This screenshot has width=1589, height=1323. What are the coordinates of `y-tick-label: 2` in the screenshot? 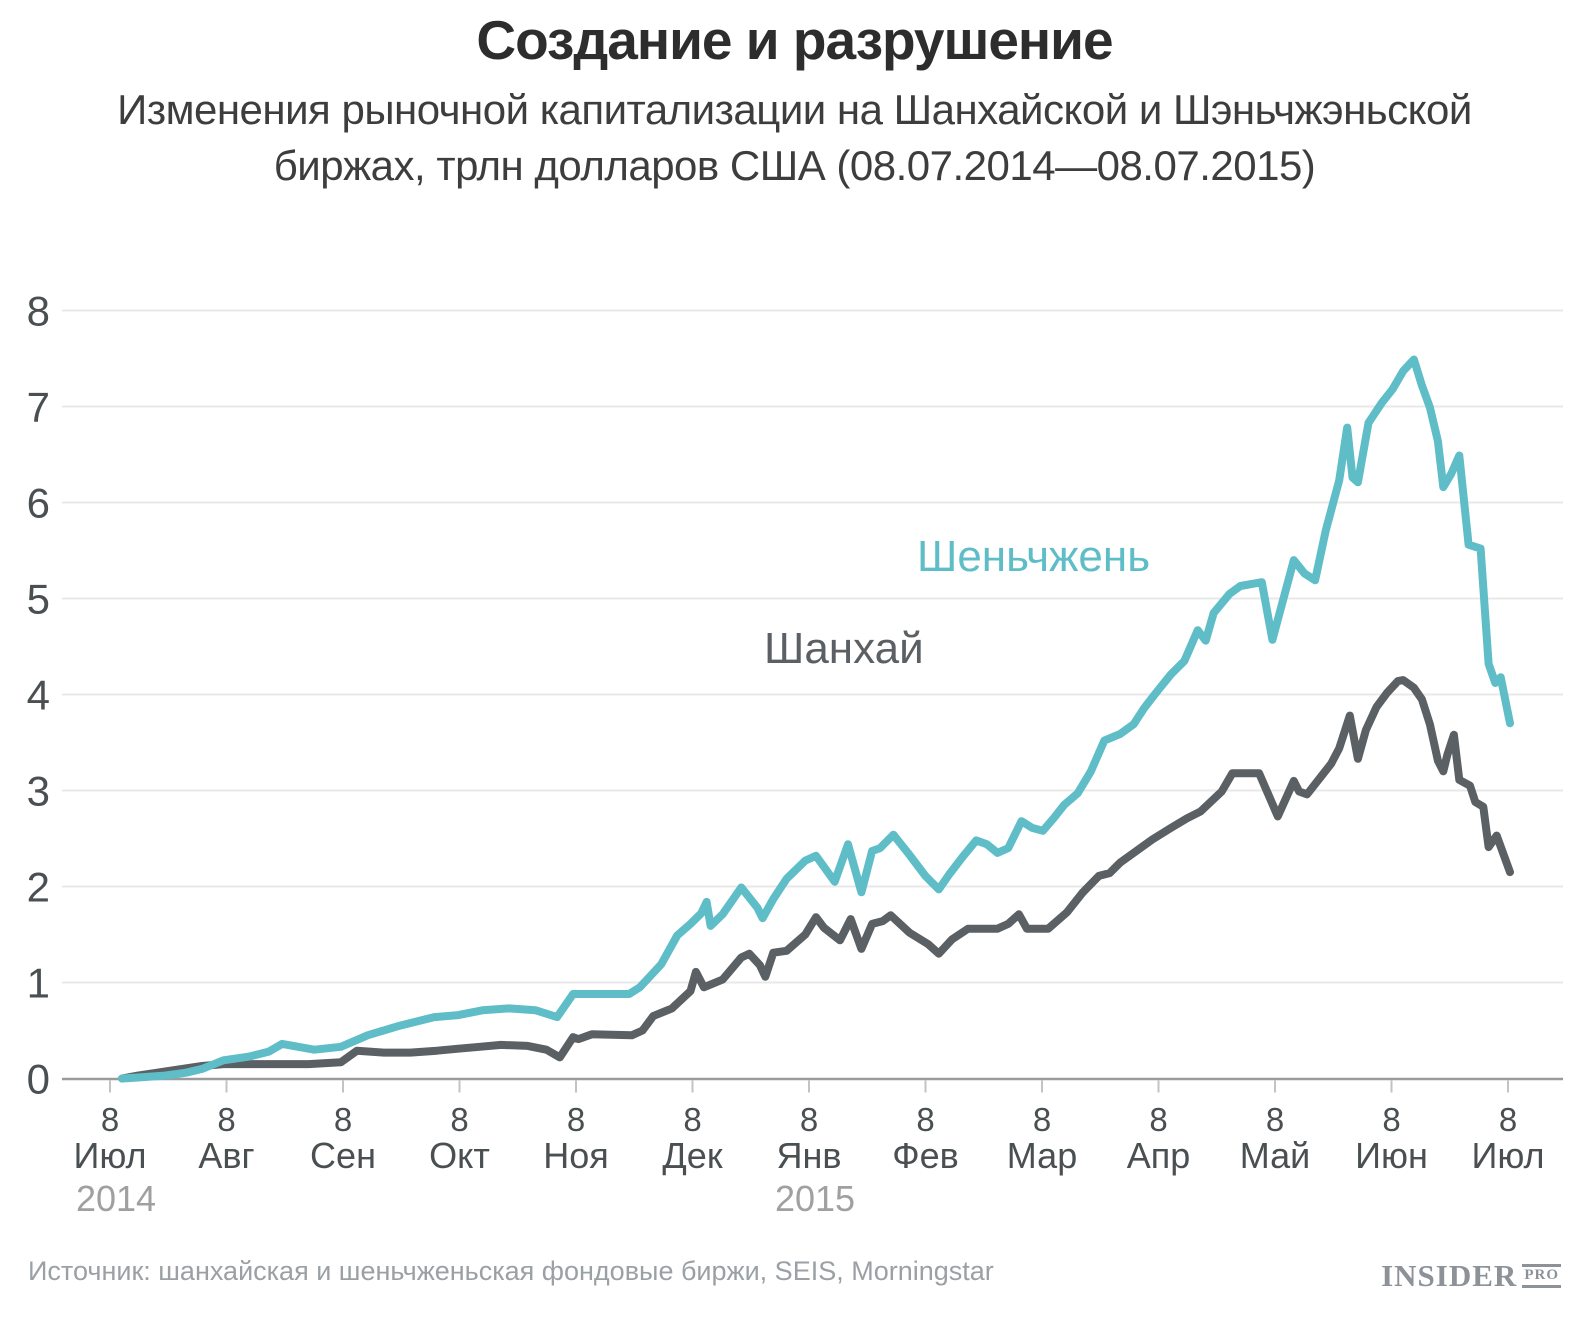 It's located at (38, 887).